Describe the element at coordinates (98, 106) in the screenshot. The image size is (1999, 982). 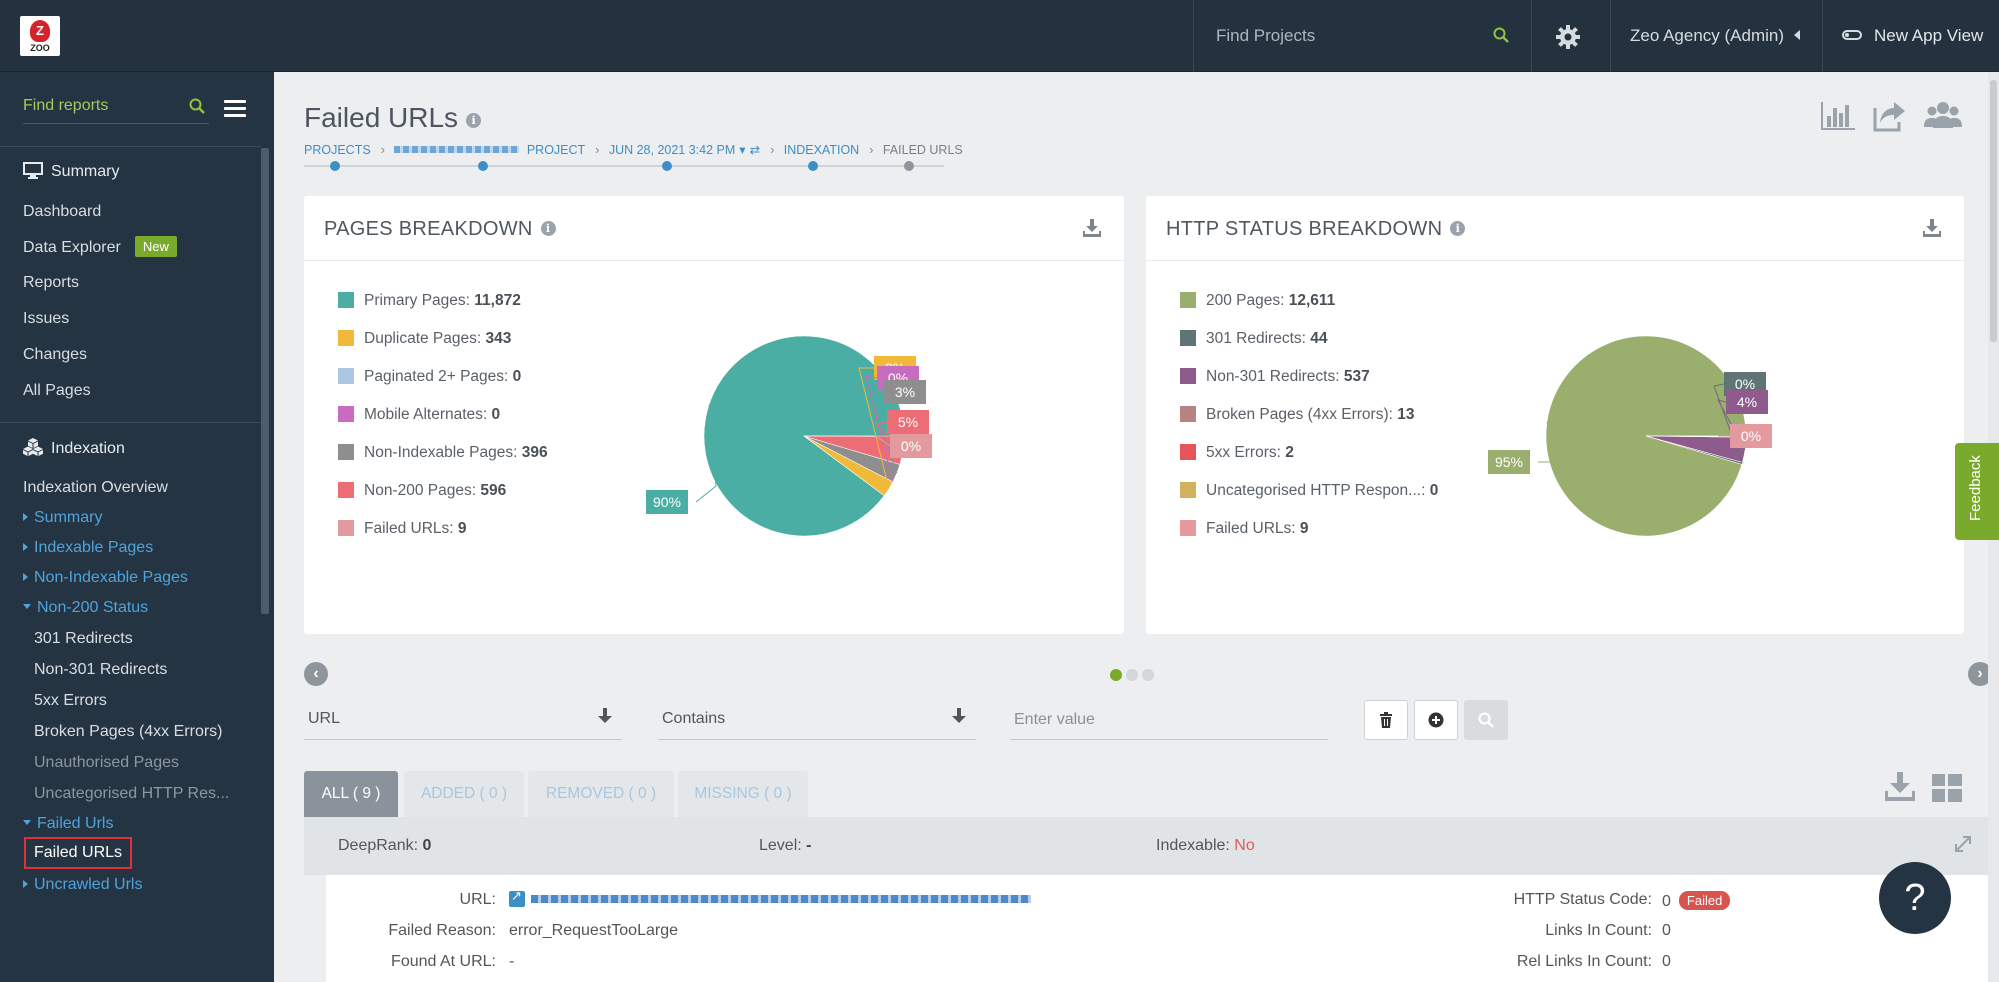
I see `report-search-input` at that location.